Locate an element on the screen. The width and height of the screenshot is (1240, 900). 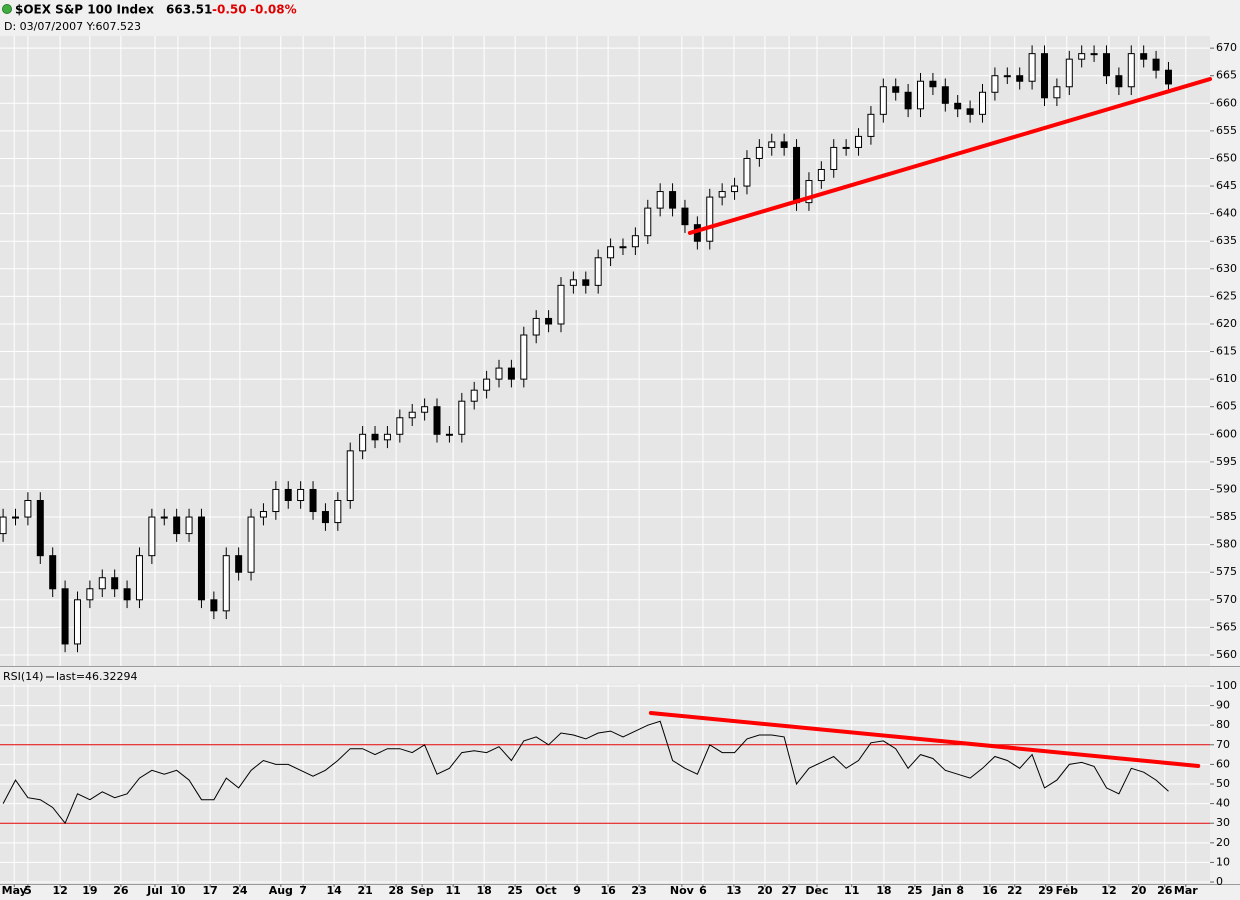
chart-title: $OEX S&P 100 Index is located at coordinates (84, 10).